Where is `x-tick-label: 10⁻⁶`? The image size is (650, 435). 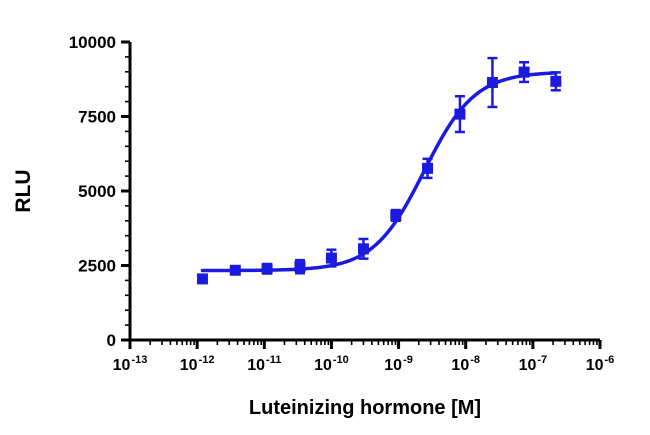
x-tick-label: 10⁻⁶ is located at coordinates (600, 364).